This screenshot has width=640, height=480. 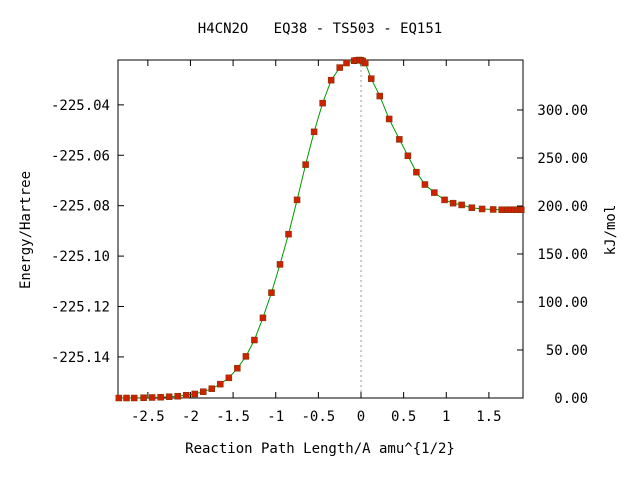 What do you see at coordinates (562, 207) in the screenshot?
I see `y2-tick-label: 200.00` at bounding box center [562, 207].